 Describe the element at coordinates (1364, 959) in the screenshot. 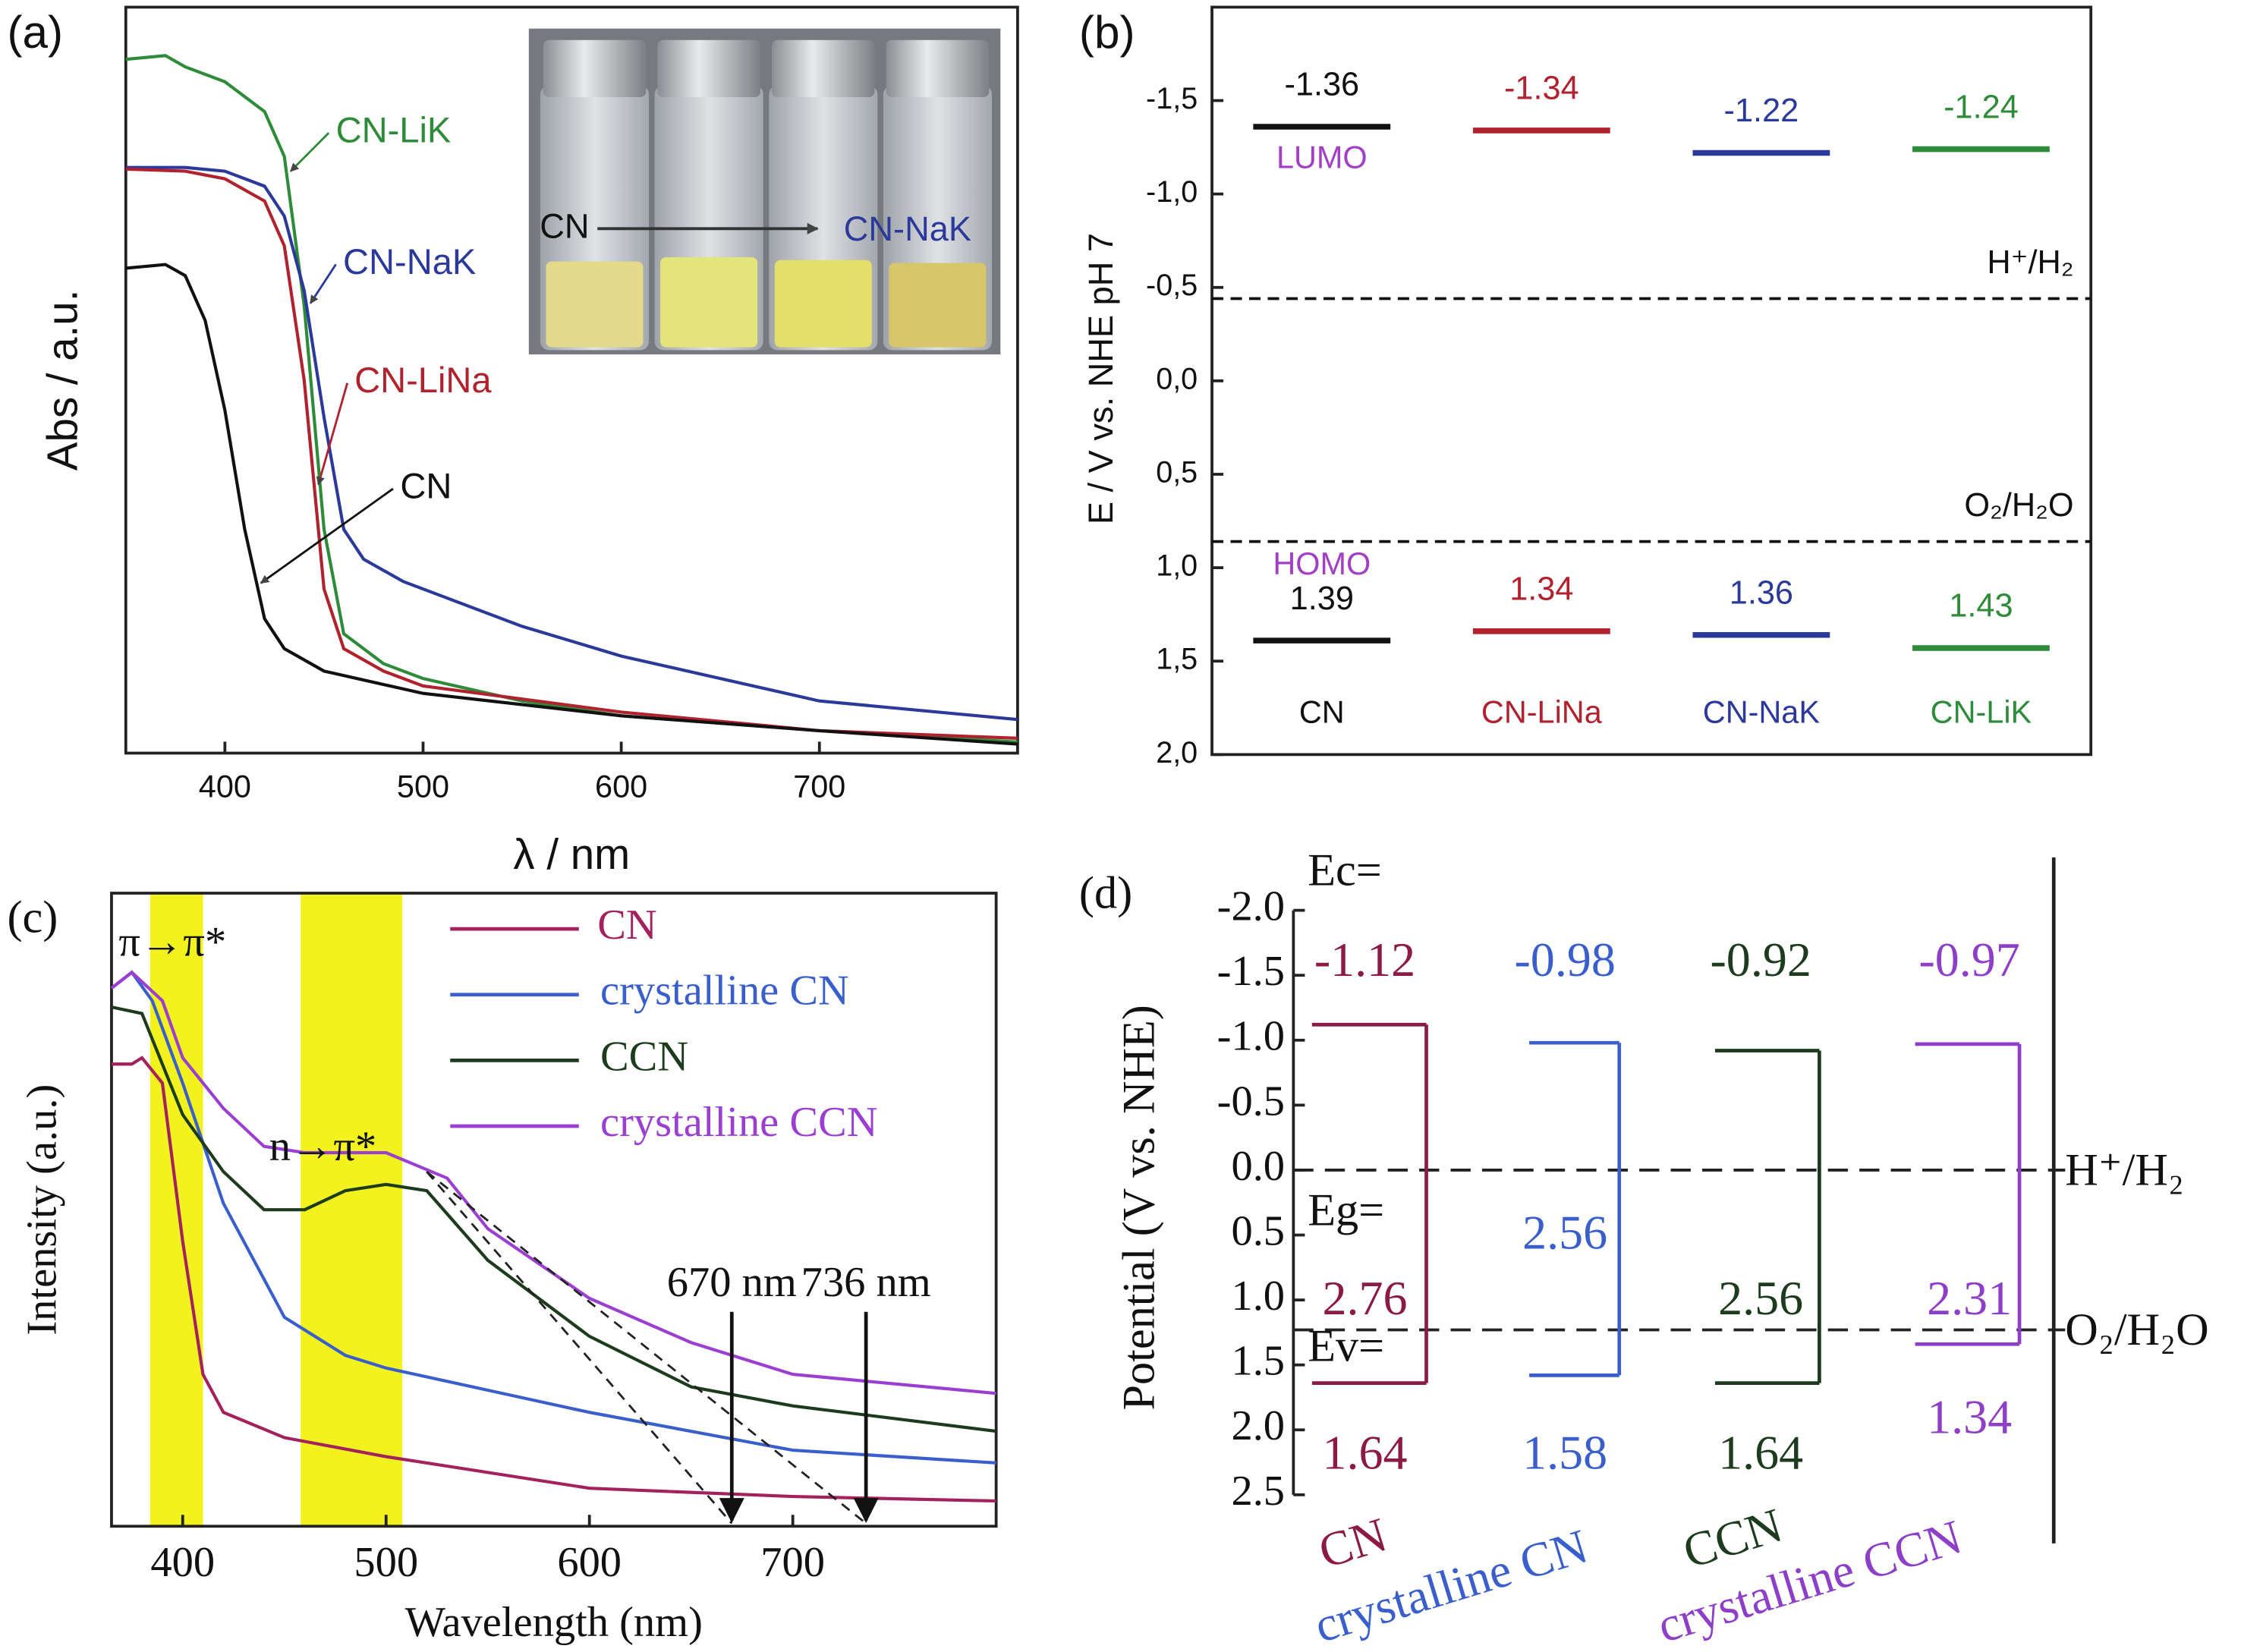

I see `ec-value: -1.12` at that location.